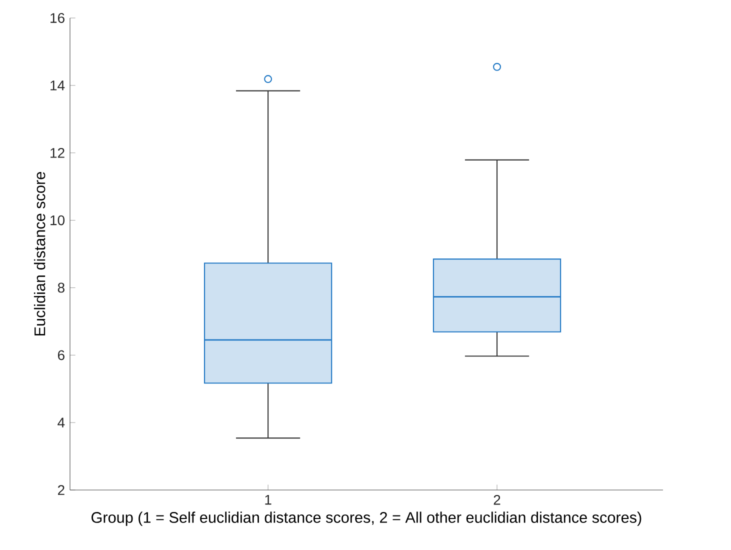 Image resolution: width=731 pixels, height=550 pixels. I want to click on y-tick-label: 12, so click(57, 153).